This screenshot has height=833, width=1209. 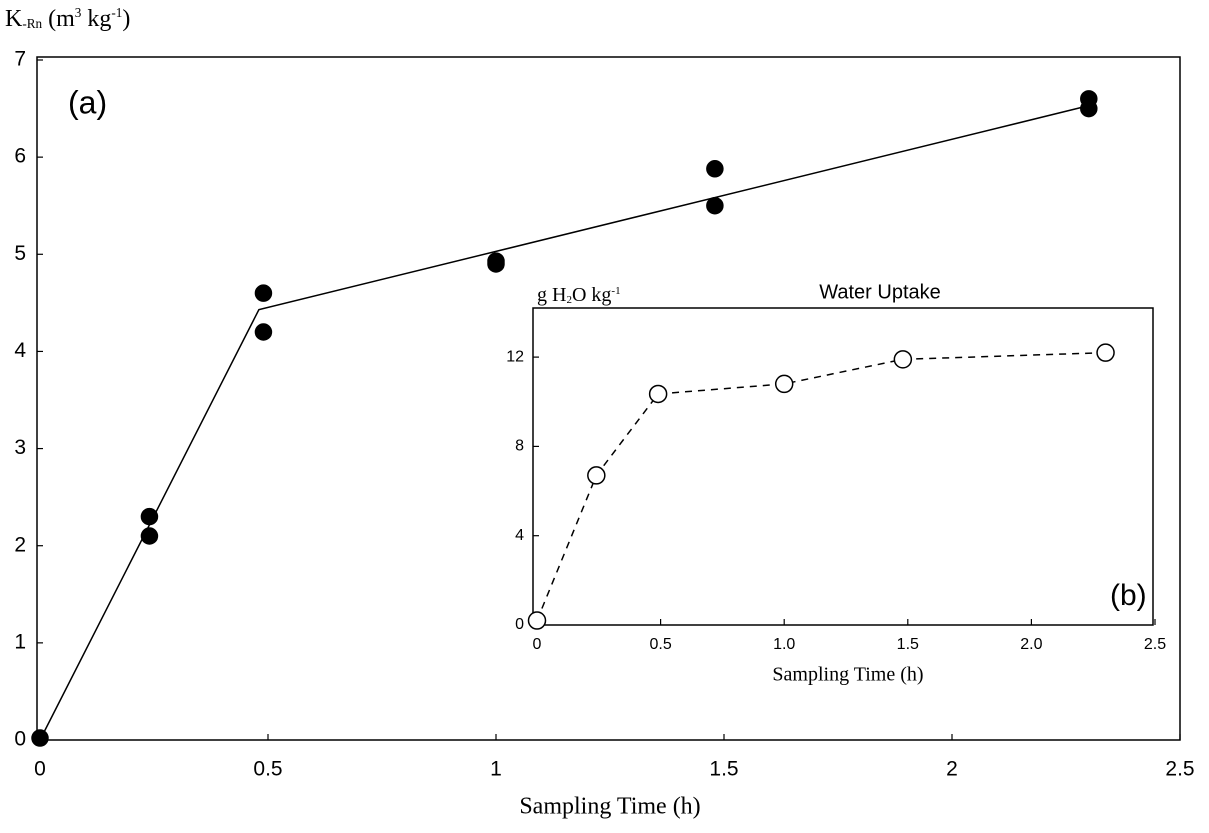 I want to click on y-tick-label: 3, so click(x=20, y=447).